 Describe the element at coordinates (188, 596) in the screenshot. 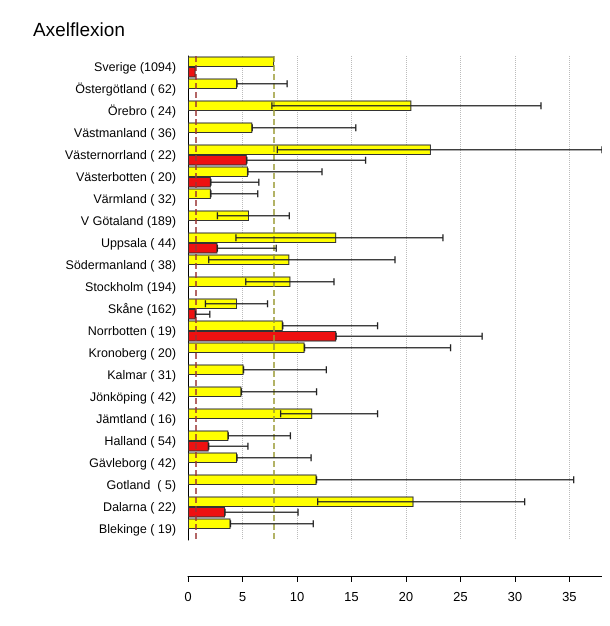

I see `x-tick-label: 0` at that location.